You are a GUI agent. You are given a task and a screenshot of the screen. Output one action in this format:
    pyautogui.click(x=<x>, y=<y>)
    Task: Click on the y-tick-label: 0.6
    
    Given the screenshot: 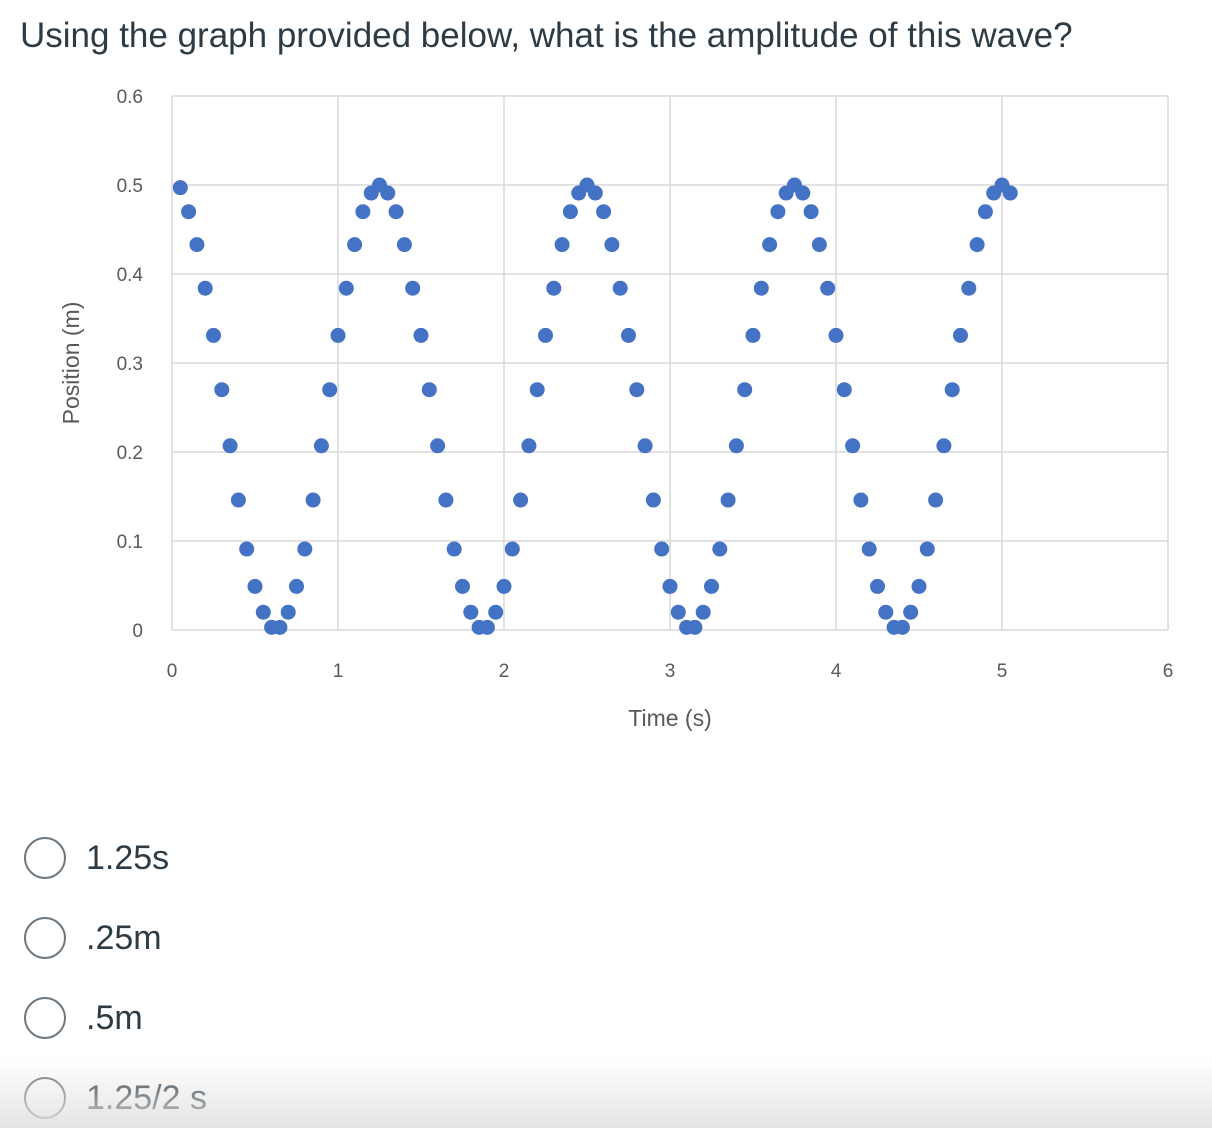 What is the action you would take?
    pyautogui.click(x=130, y=97)
    